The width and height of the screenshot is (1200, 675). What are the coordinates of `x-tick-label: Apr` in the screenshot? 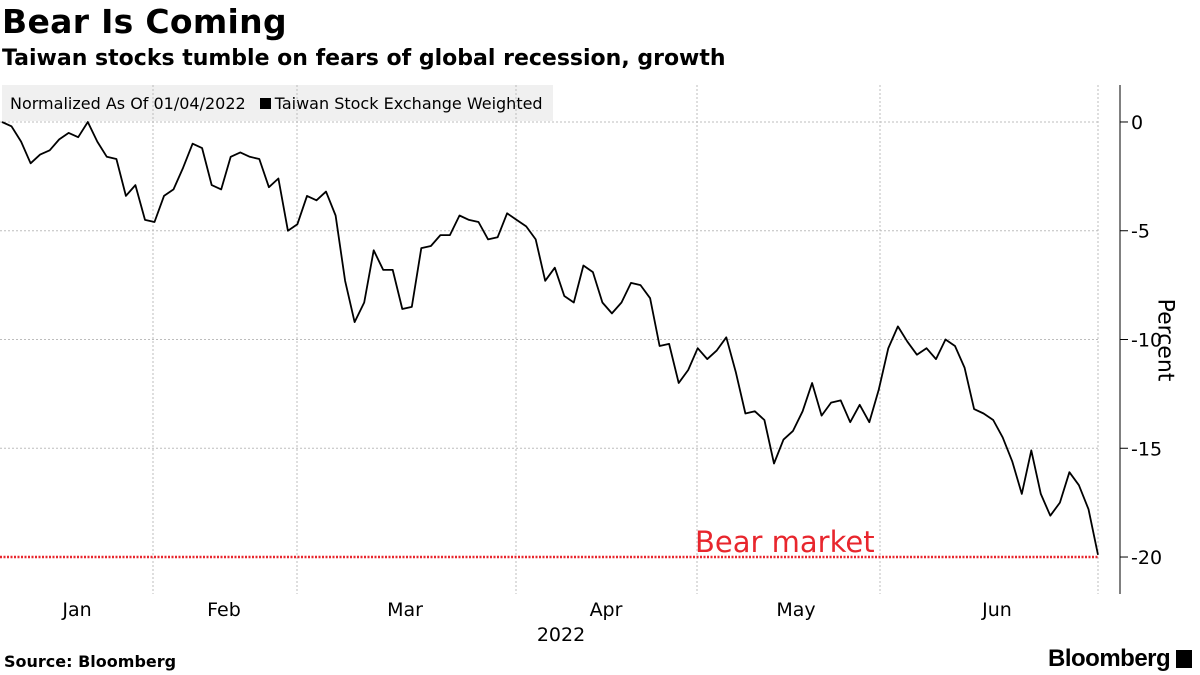 It's located at (606, 610).